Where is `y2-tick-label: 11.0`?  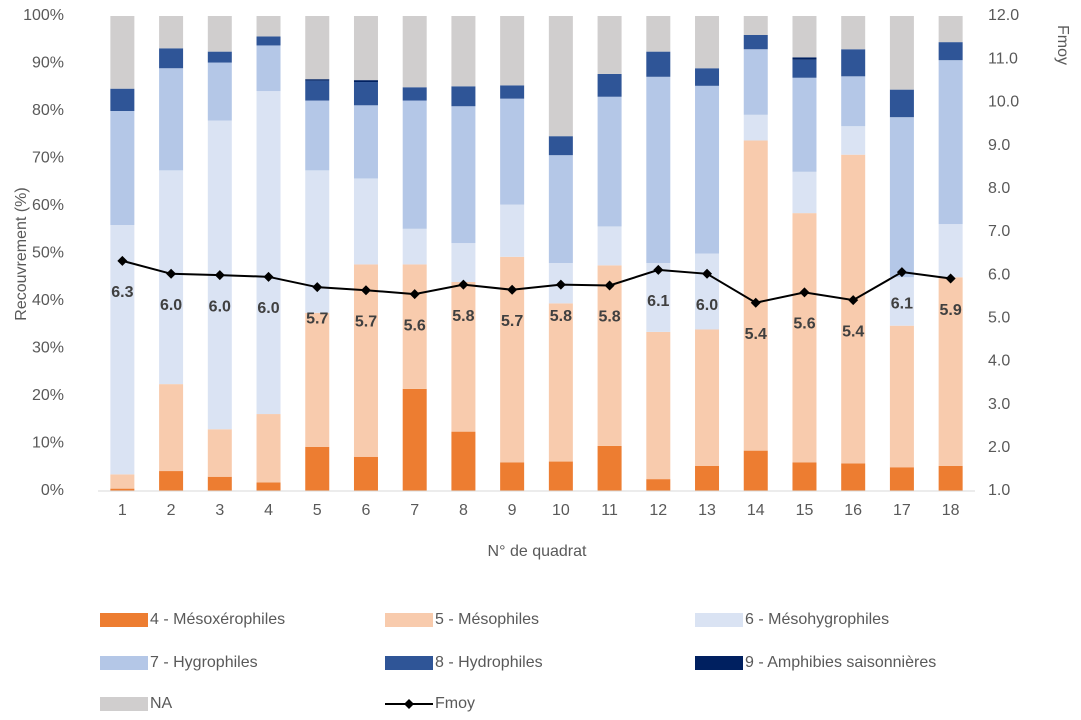
y2-tick-label: 11.0 is located at coordinates (1003, 58).